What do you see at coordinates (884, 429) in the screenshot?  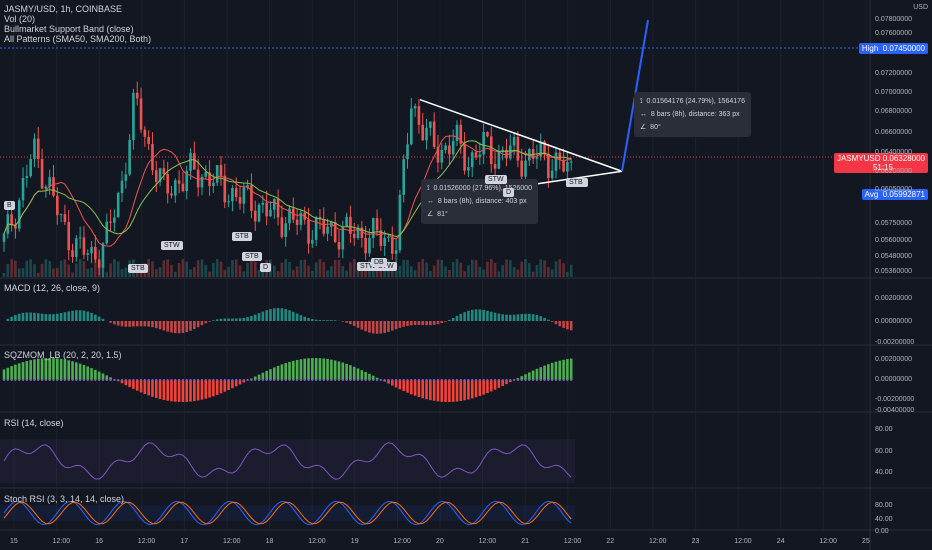 I see `rsi-tick: 80.00` at bounding box center [884, 429].